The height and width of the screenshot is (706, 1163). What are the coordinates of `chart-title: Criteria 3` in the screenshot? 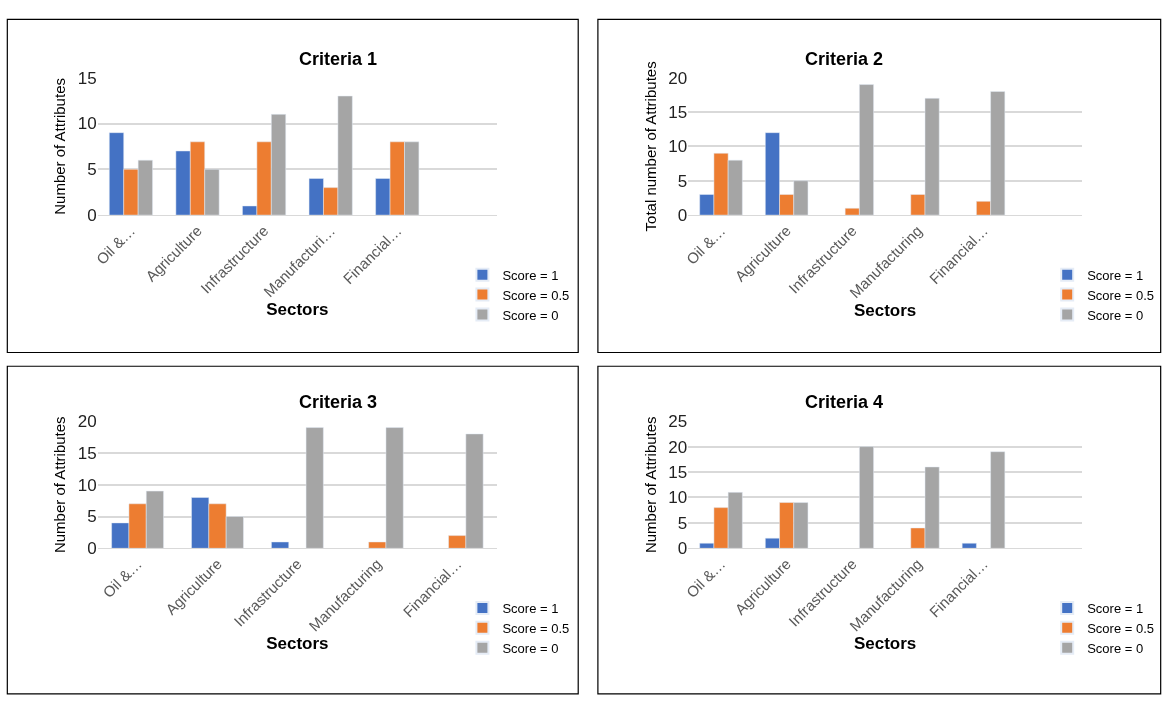 It's located at (338, 402).